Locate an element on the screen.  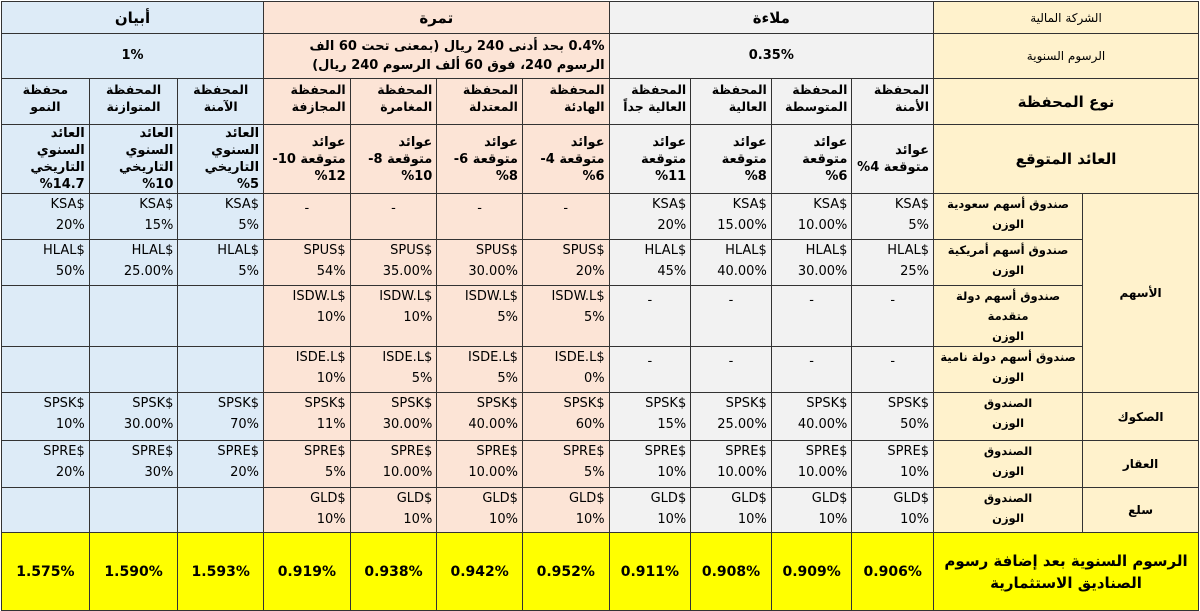
weight: 54% is located at coordinates (331, 271).